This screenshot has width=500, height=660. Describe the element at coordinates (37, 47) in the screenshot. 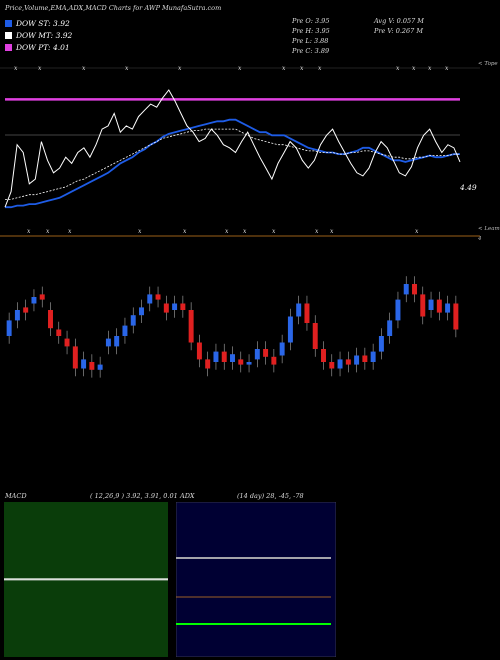

I see `legend-dow-pt: DOW PT: 4.01` at that location.